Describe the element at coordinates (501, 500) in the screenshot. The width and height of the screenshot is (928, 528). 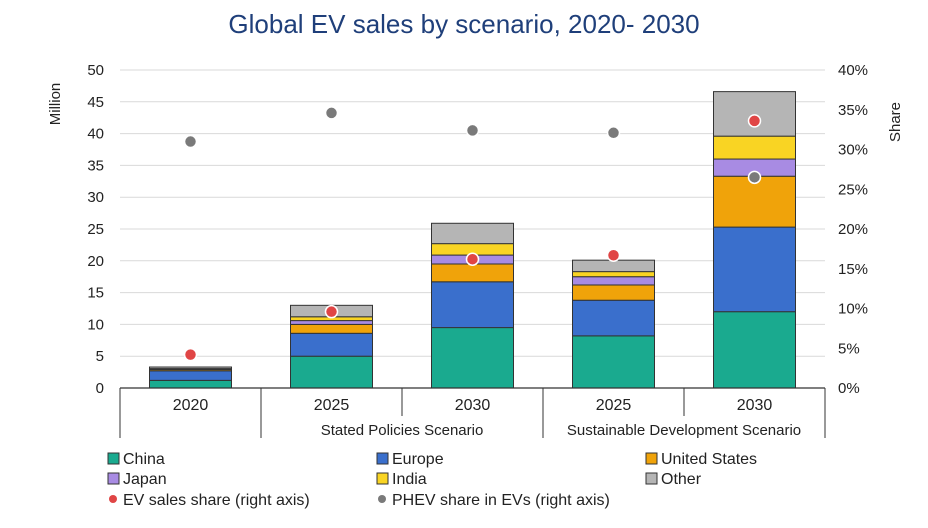
I see `legend-label: PHEV share in EVs (right axis)` at that location.